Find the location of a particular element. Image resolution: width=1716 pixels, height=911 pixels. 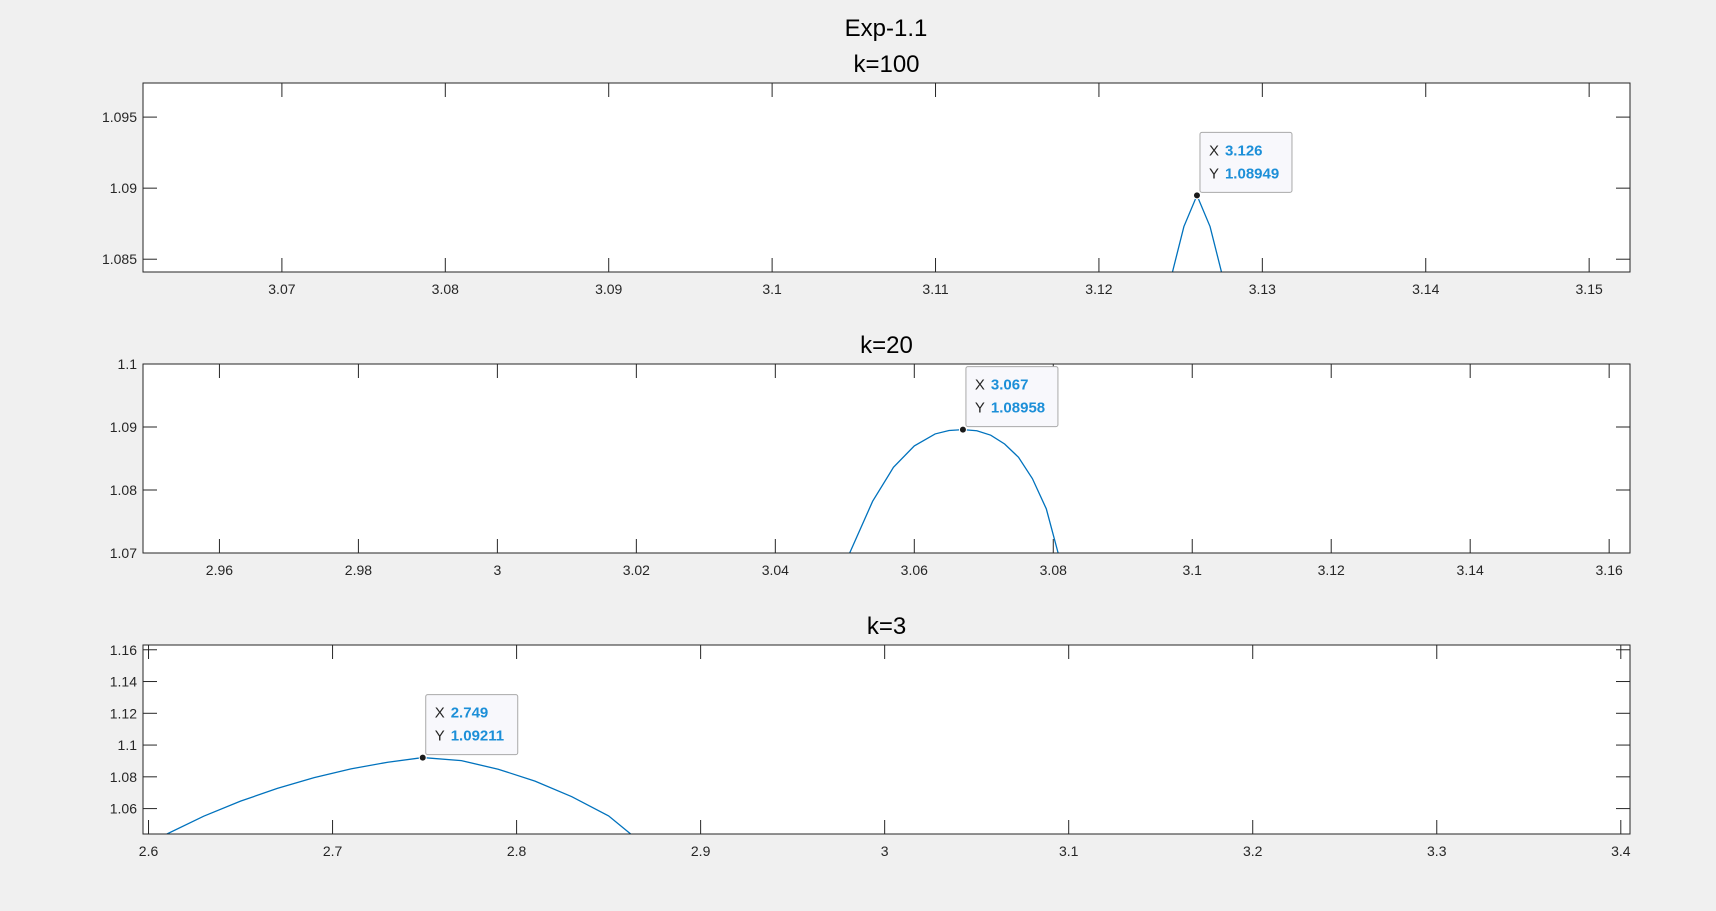

x-tick-label: 3.16 is located at coordinates (1609, 570).